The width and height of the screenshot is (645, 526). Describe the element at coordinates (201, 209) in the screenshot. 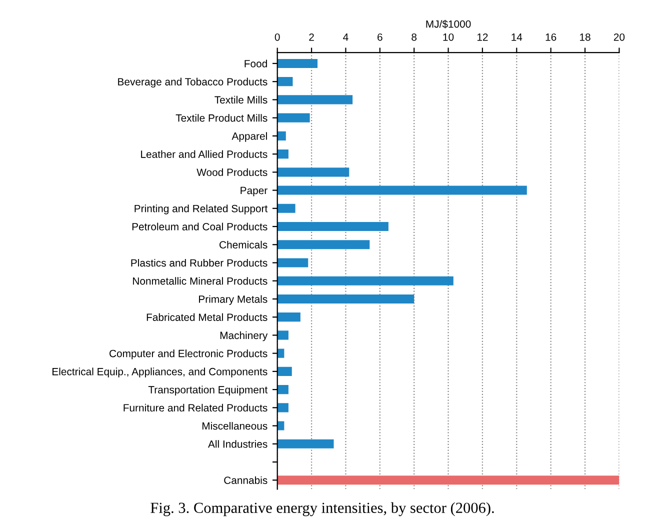

I see `y-tick-label: Printing and Related Support` at that location.